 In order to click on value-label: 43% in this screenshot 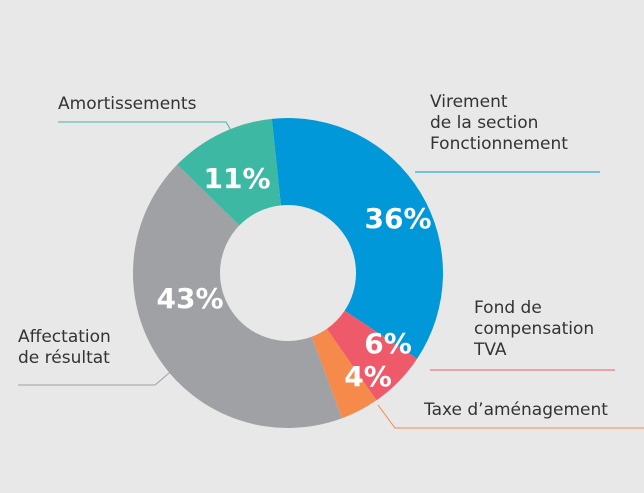, I will do `click(189, 298)`.